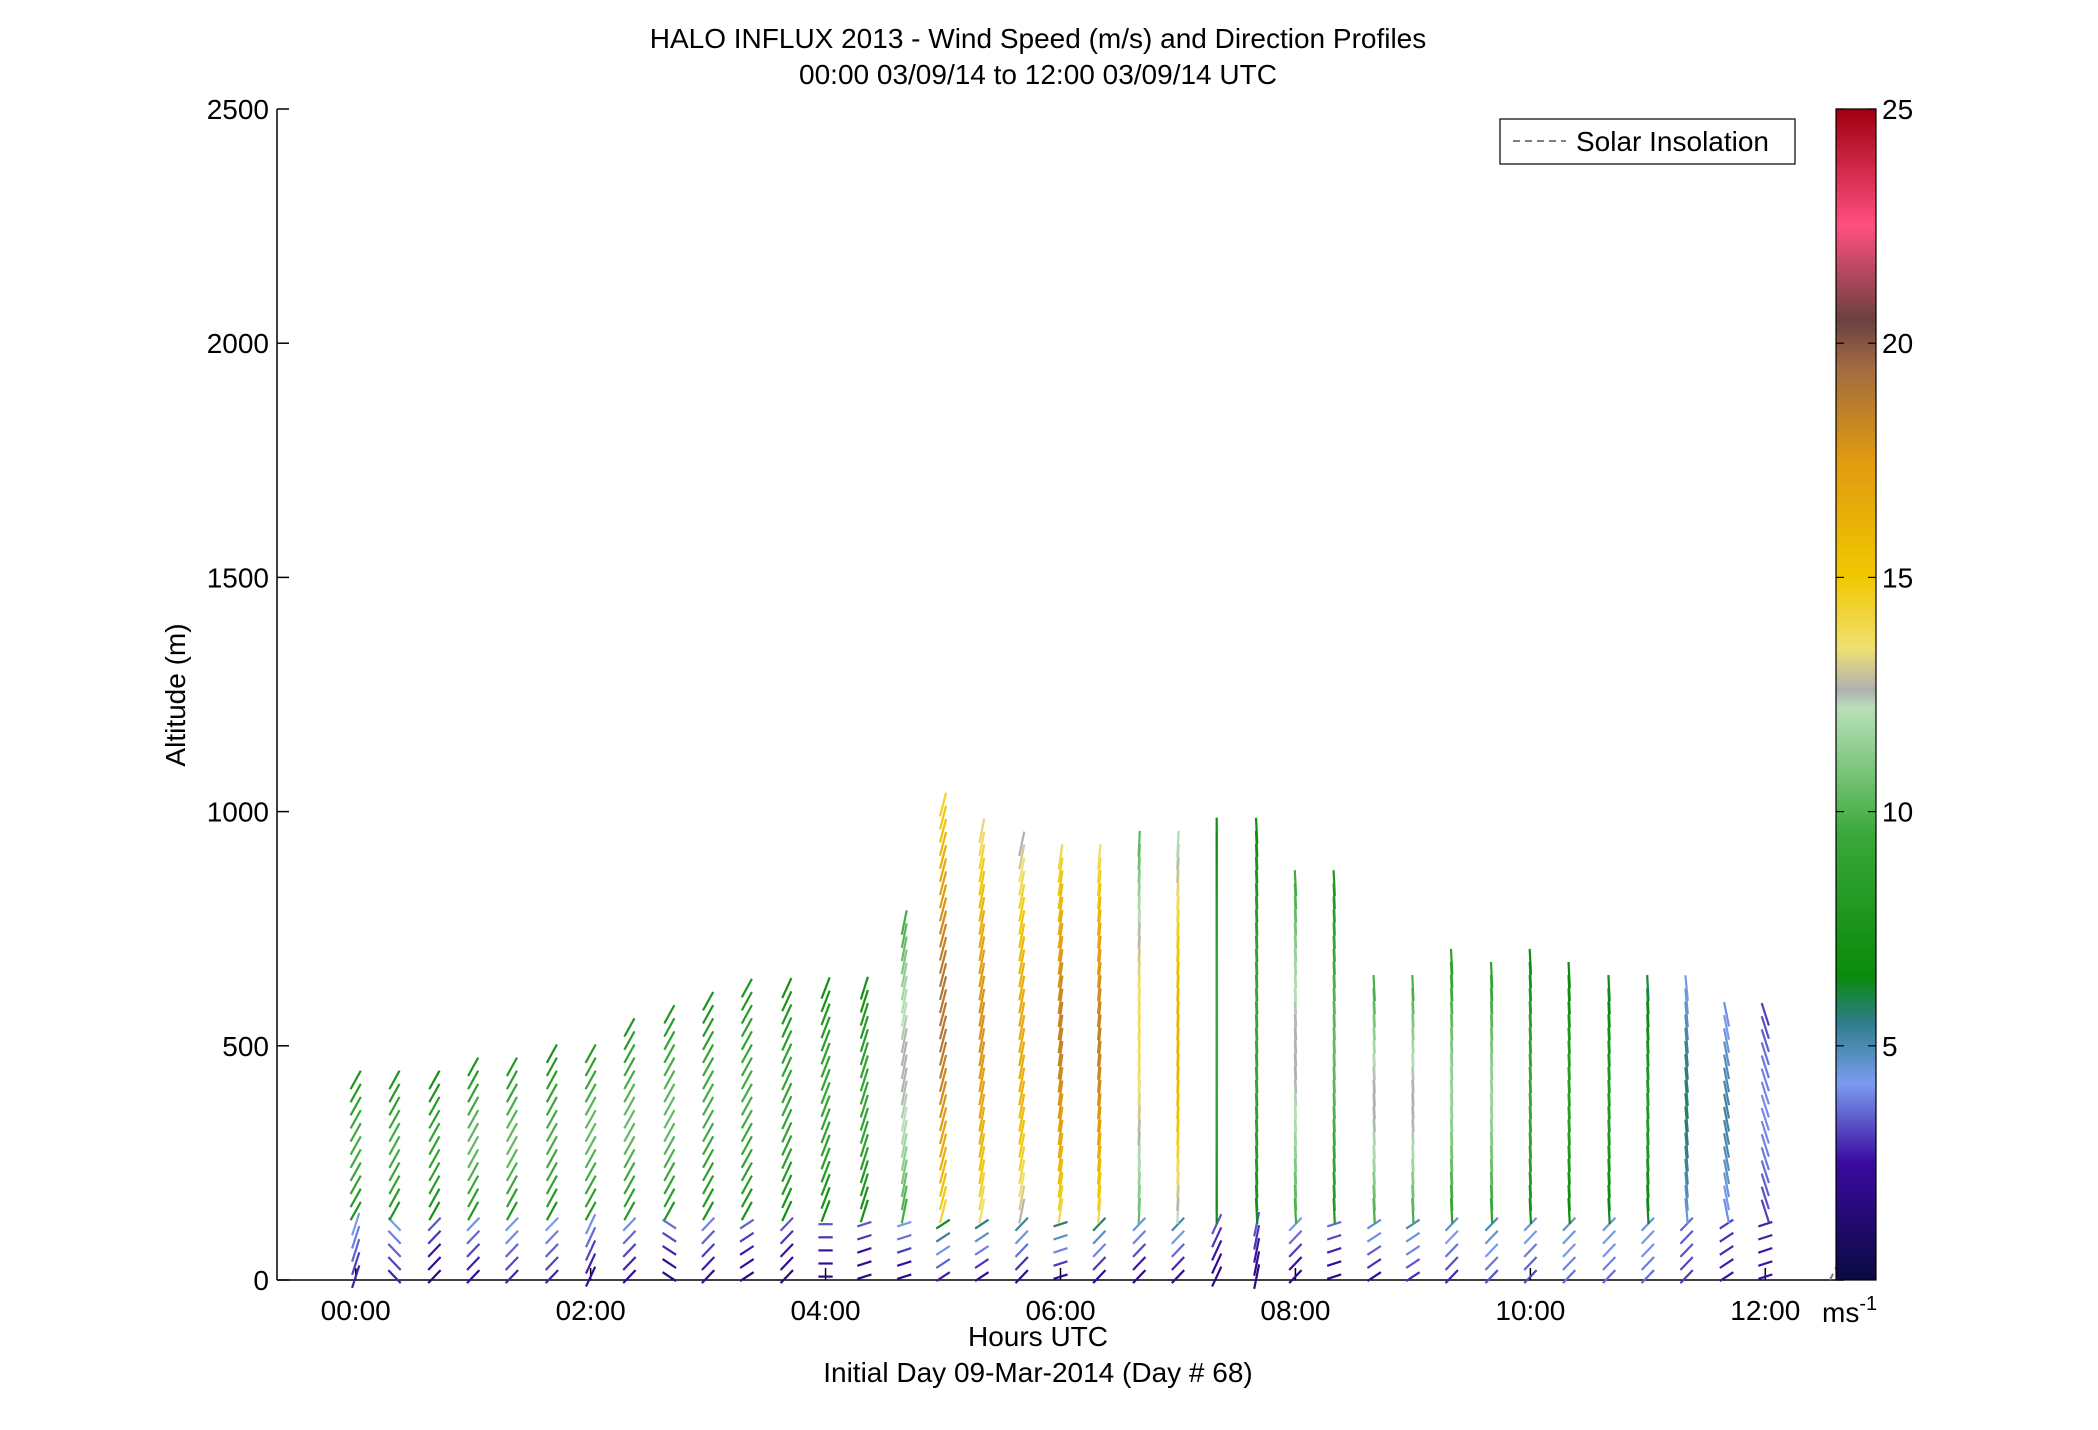  What do you see at coordinates (261, 1280) in the screenshot?
I see `y-tick-label: 0` at bounding box center [261, 1280].